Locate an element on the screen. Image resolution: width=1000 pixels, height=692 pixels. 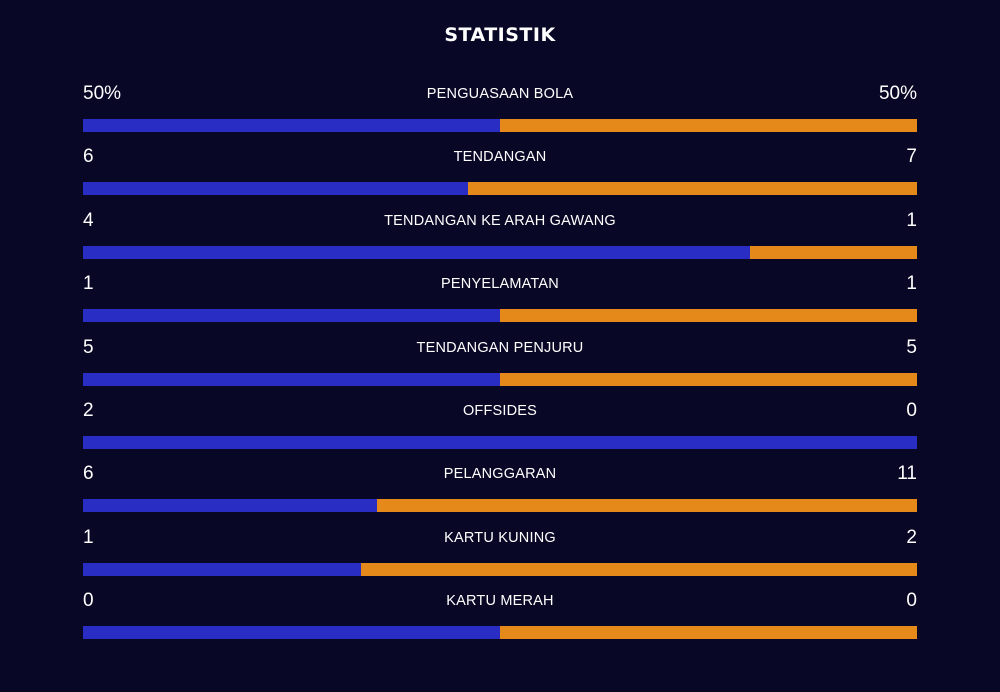
stat-row-red-cards: 0 KARTU MERAH 0 is located at coordinates (500, 618).